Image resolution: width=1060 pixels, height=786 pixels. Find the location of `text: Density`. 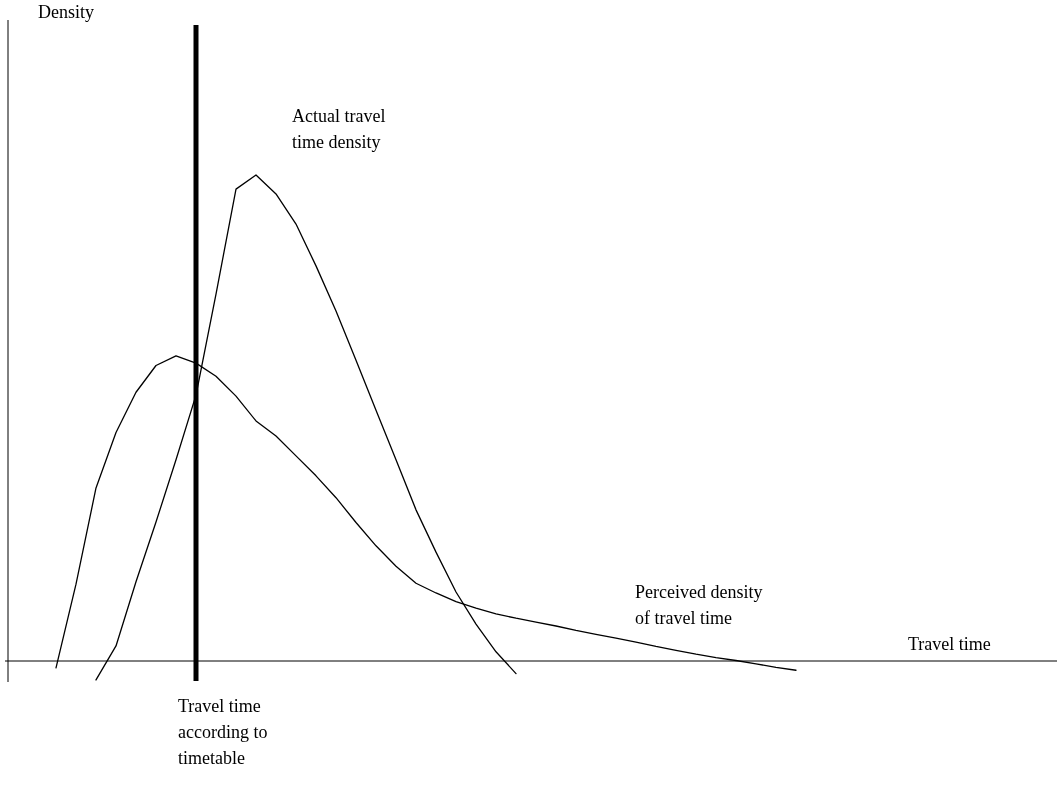

text: Density is located at coordinates (66, 12).